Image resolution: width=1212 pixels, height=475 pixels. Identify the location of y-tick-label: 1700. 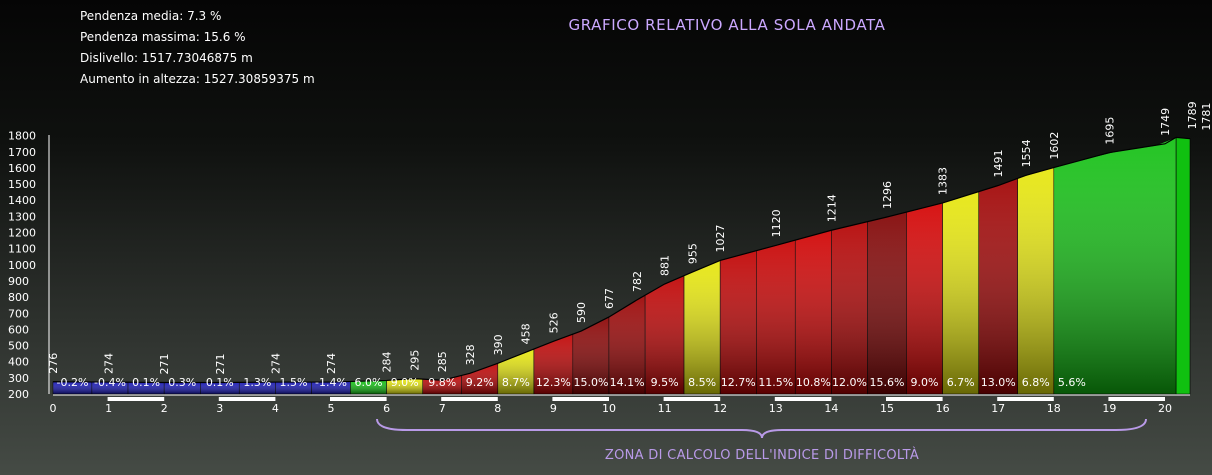
(22, 152).